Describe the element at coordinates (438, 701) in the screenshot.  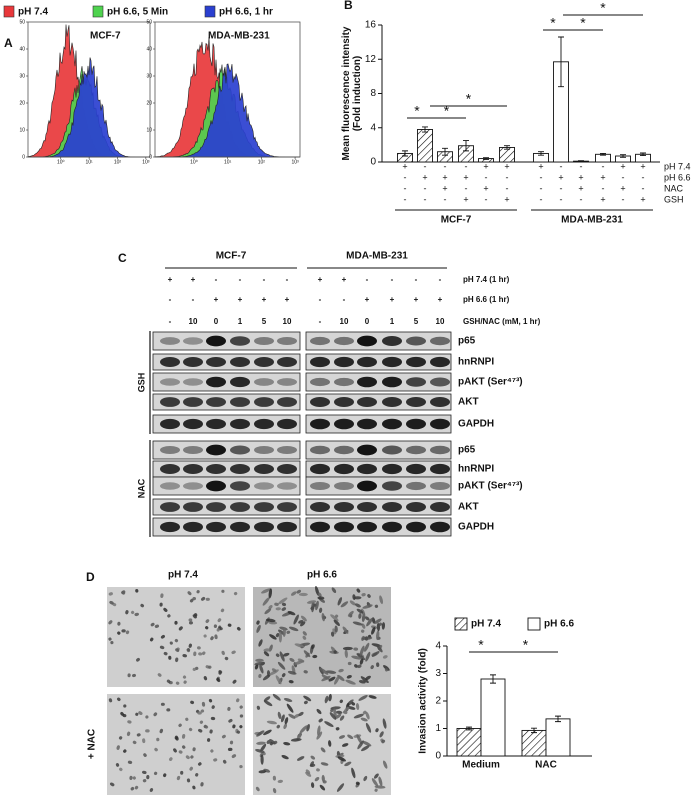
I see `y-tick-label: 2` at that location.